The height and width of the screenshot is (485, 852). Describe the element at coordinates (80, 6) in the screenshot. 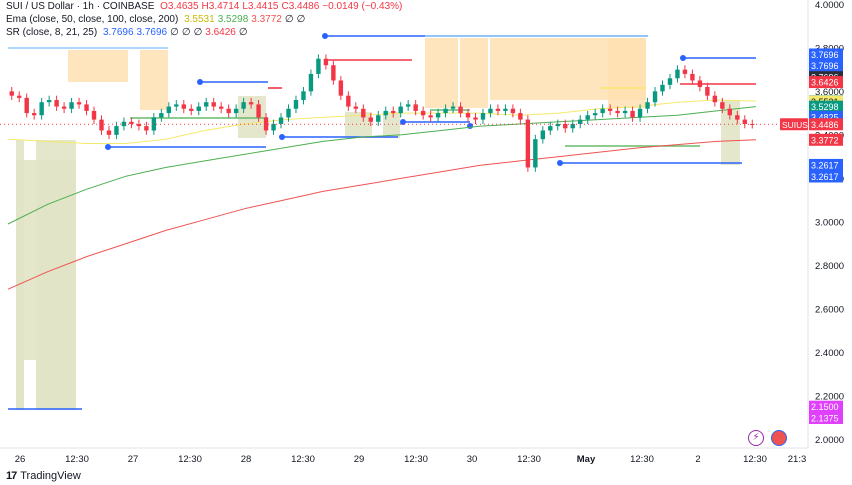

I see `symbol-title: SUI / US Dollar · 1h · COINBASE` at that location.